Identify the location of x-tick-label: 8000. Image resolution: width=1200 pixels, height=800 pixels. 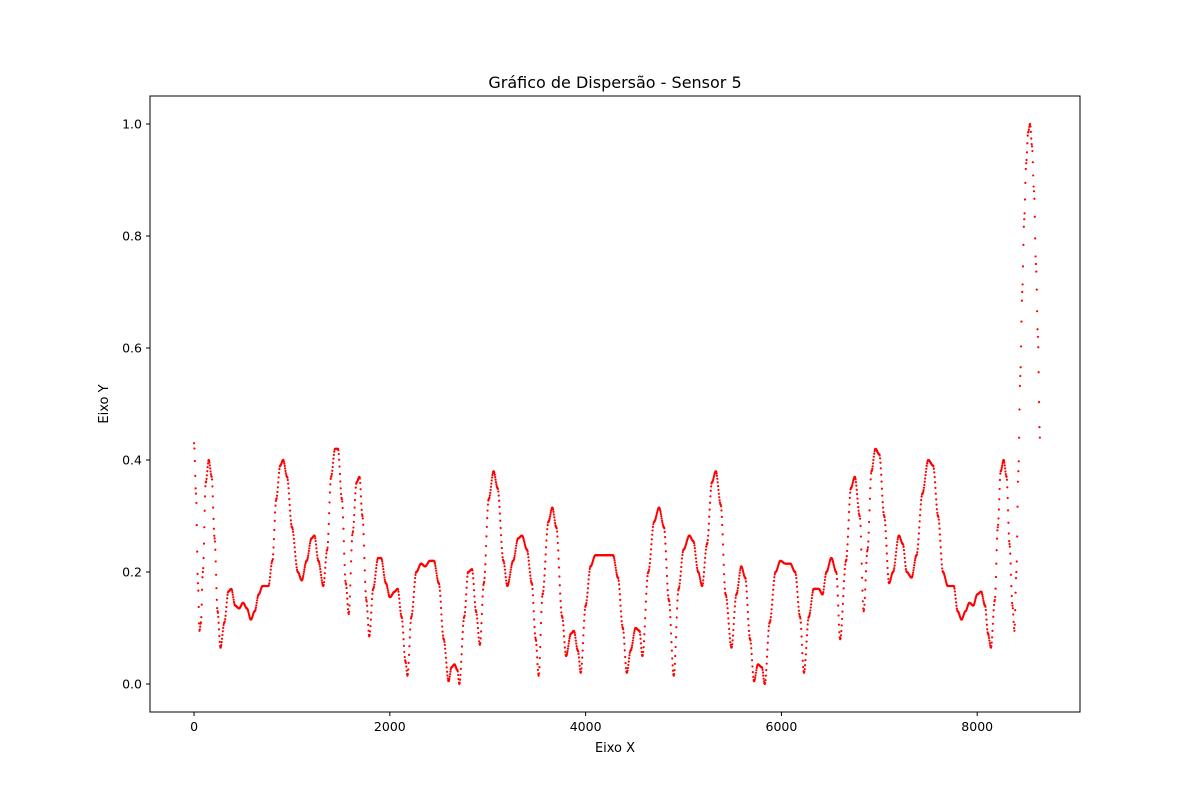
(977, 726).